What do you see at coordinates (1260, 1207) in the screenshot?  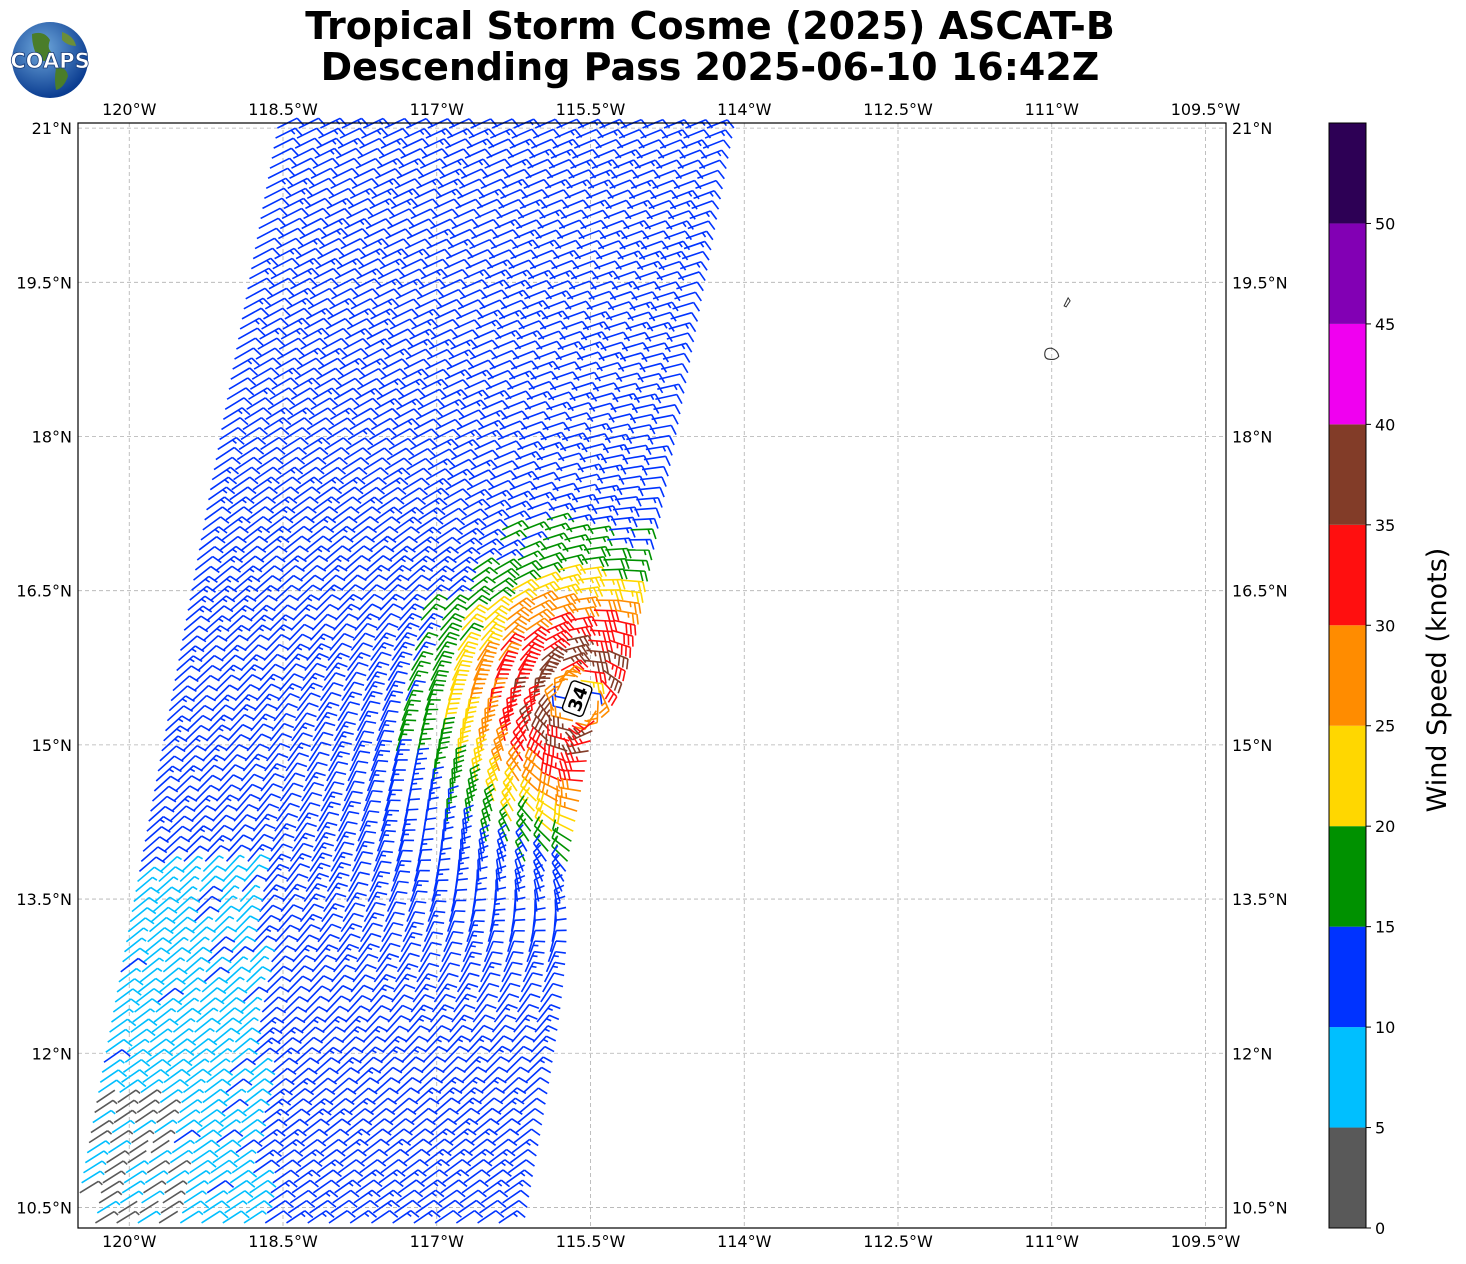 I see `lat-label-right: 10.5°N` at bounding box center [1260, 1207].